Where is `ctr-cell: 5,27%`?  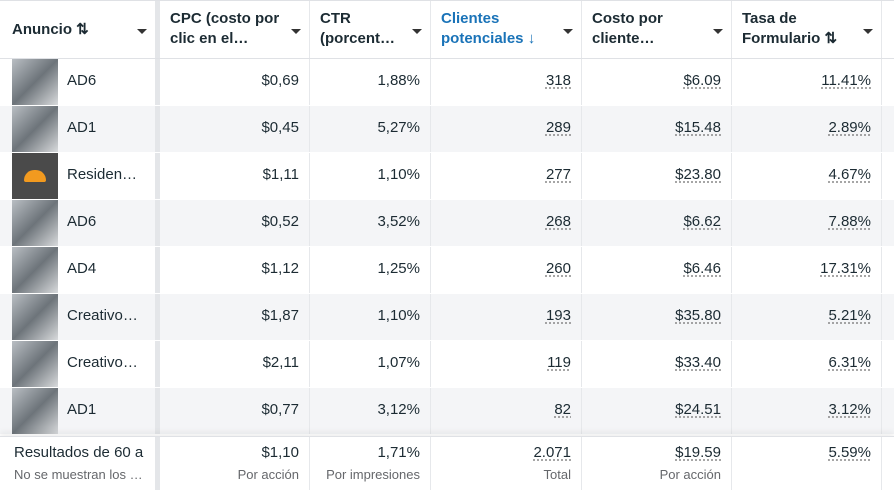 ctr-cell: 5,27% is located at coordinates (370, 129).